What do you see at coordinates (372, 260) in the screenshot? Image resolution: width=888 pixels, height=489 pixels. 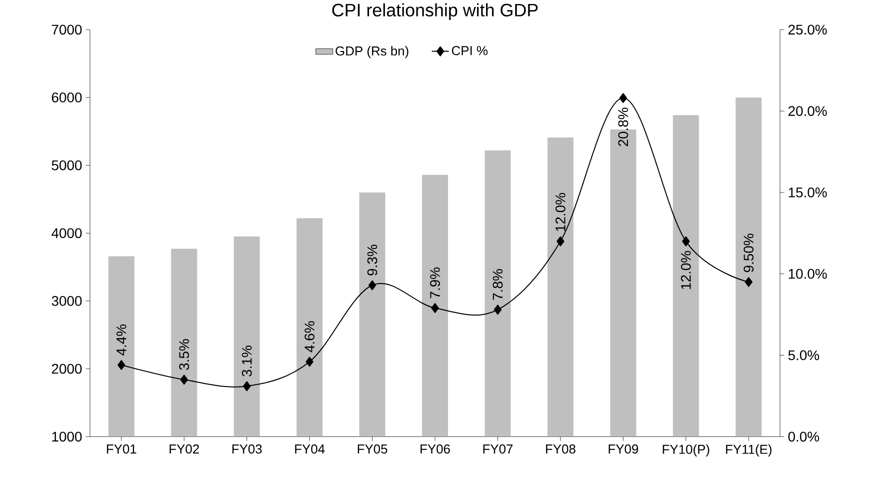 I see `data-label: 9.3%` at bounding box center [372, 260].